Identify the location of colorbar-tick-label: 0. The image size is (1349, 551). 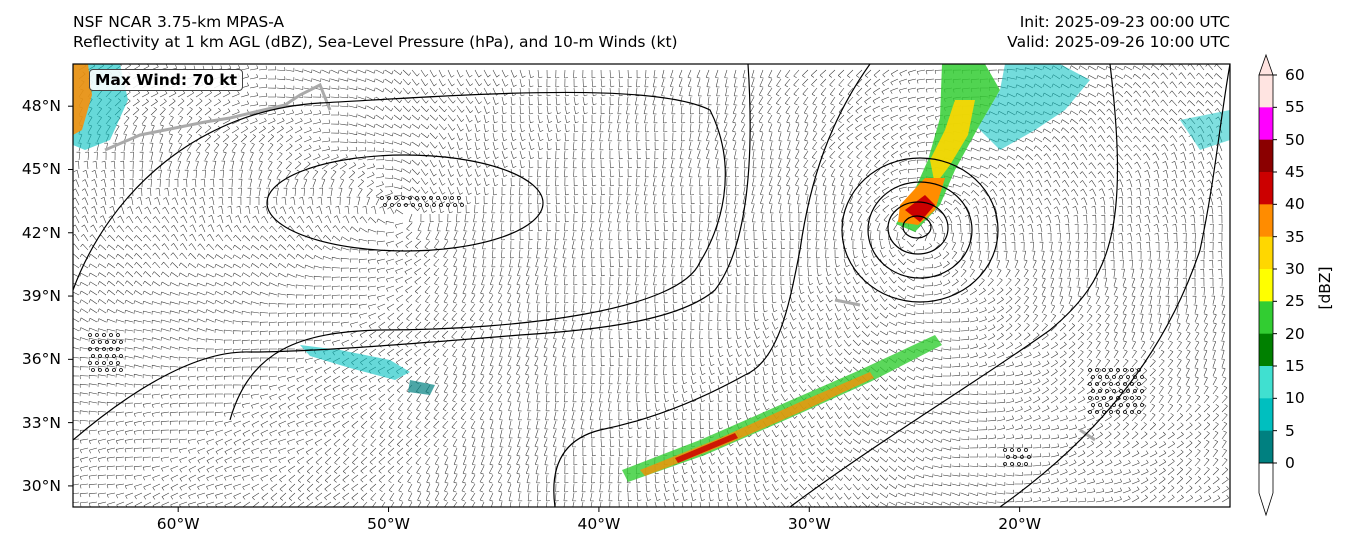
(1290, 463).